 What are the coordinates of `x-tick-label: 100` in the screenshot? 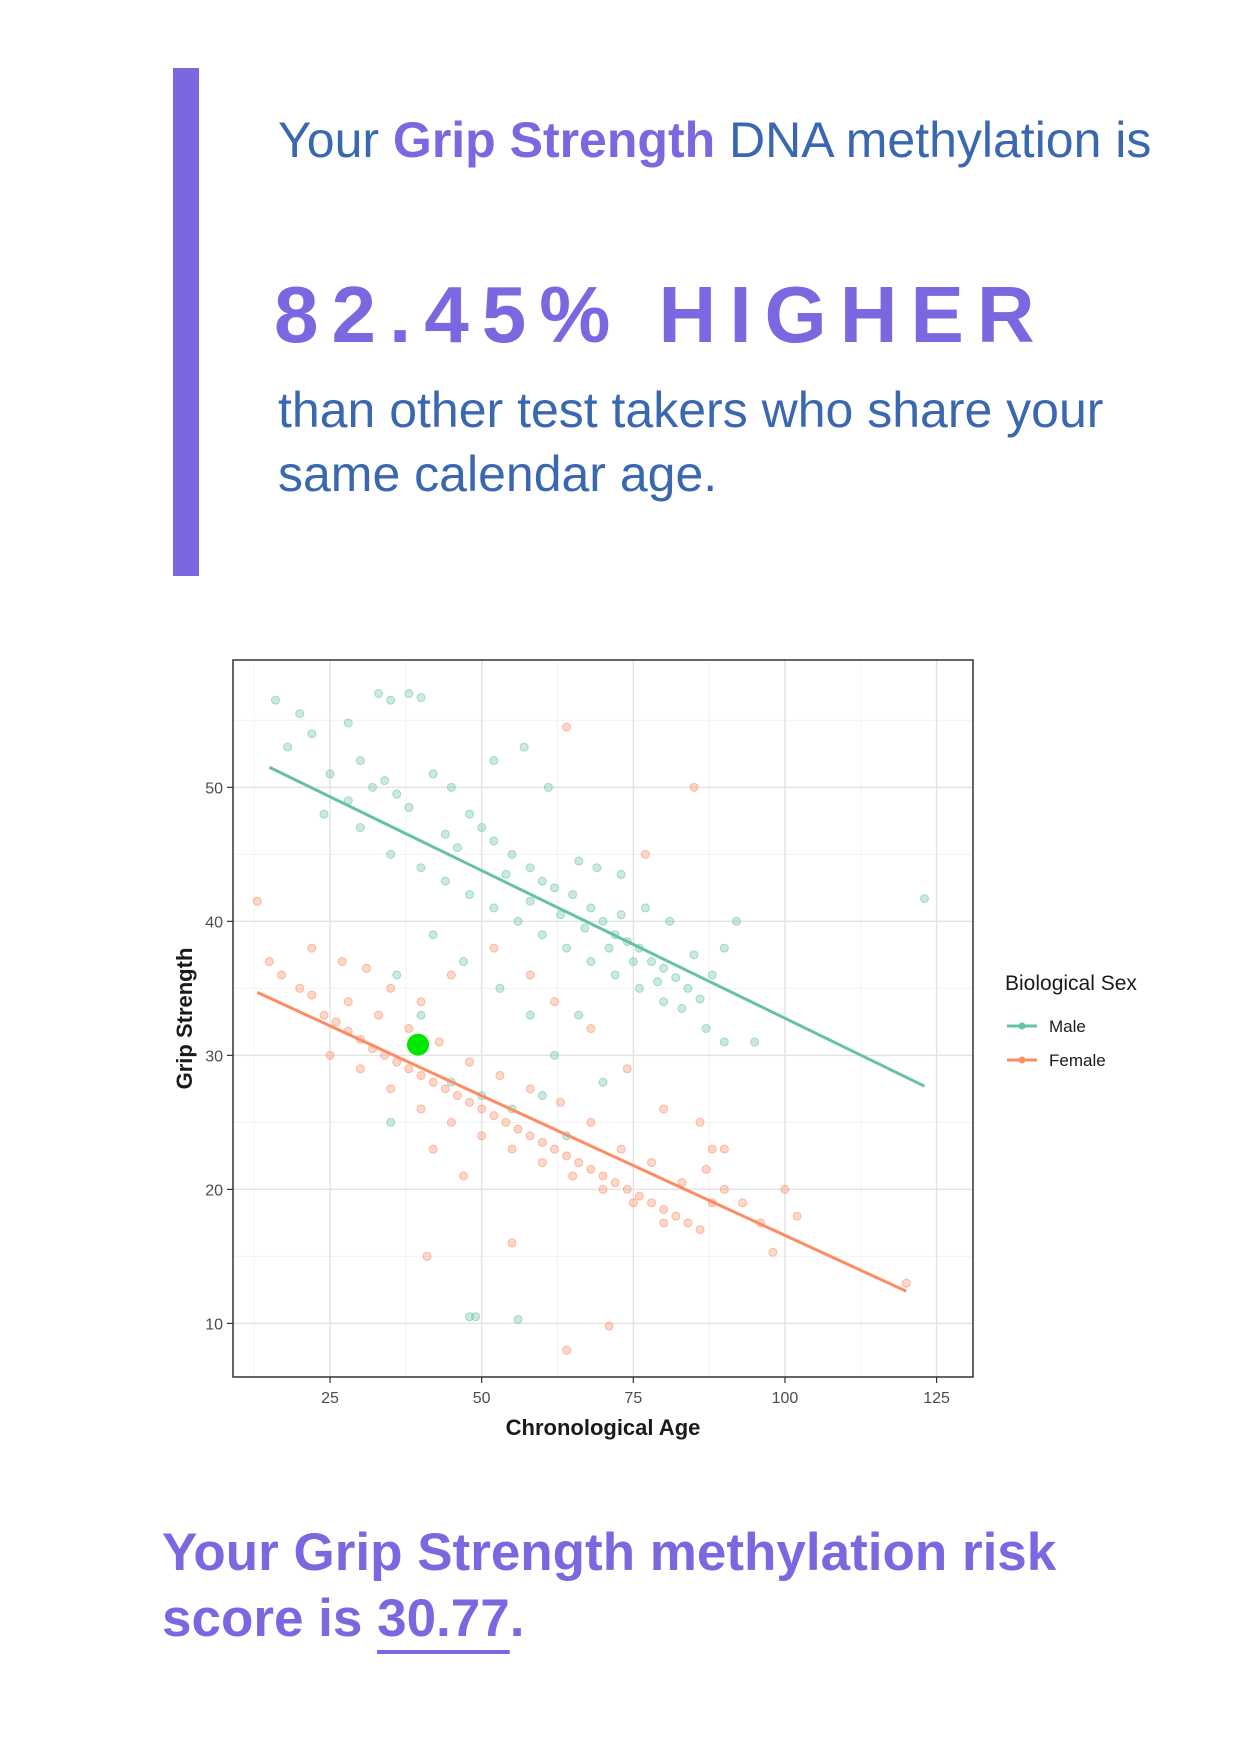 It's located at (785, 1398).